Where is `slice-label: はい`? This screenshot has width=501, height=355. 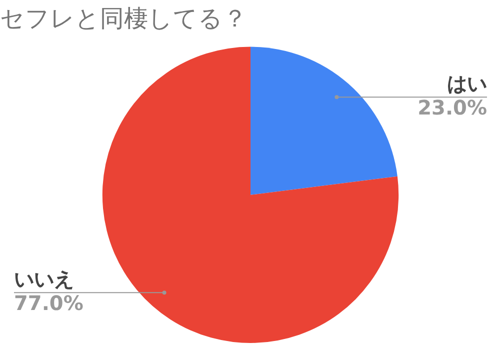
slice-label: はい is located at coordinates (467, 83).